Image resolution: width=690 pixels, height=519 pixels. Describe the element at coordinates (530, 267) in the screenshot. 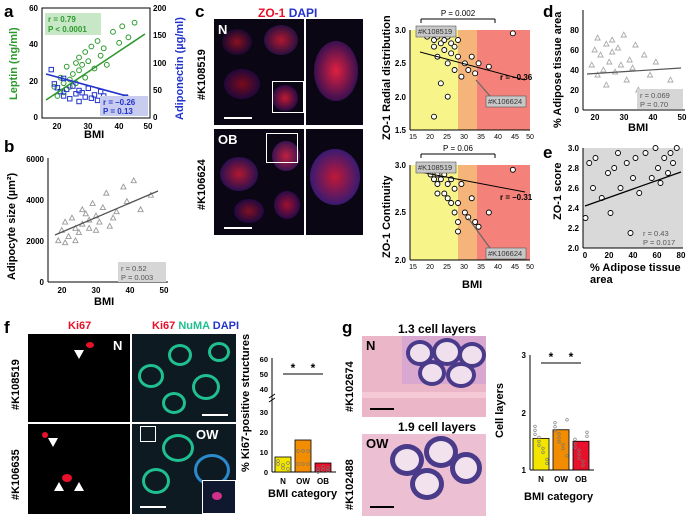

I see `c-bottom-xtick-50: 50` at that location.